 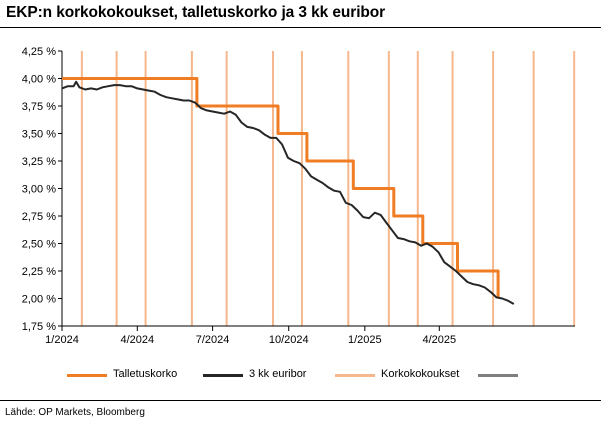 What do you see at coordinates (39, 190) in the screenshot?
I see `y-tick-label-5: 3,00 %` at bounding box center [39, 190].